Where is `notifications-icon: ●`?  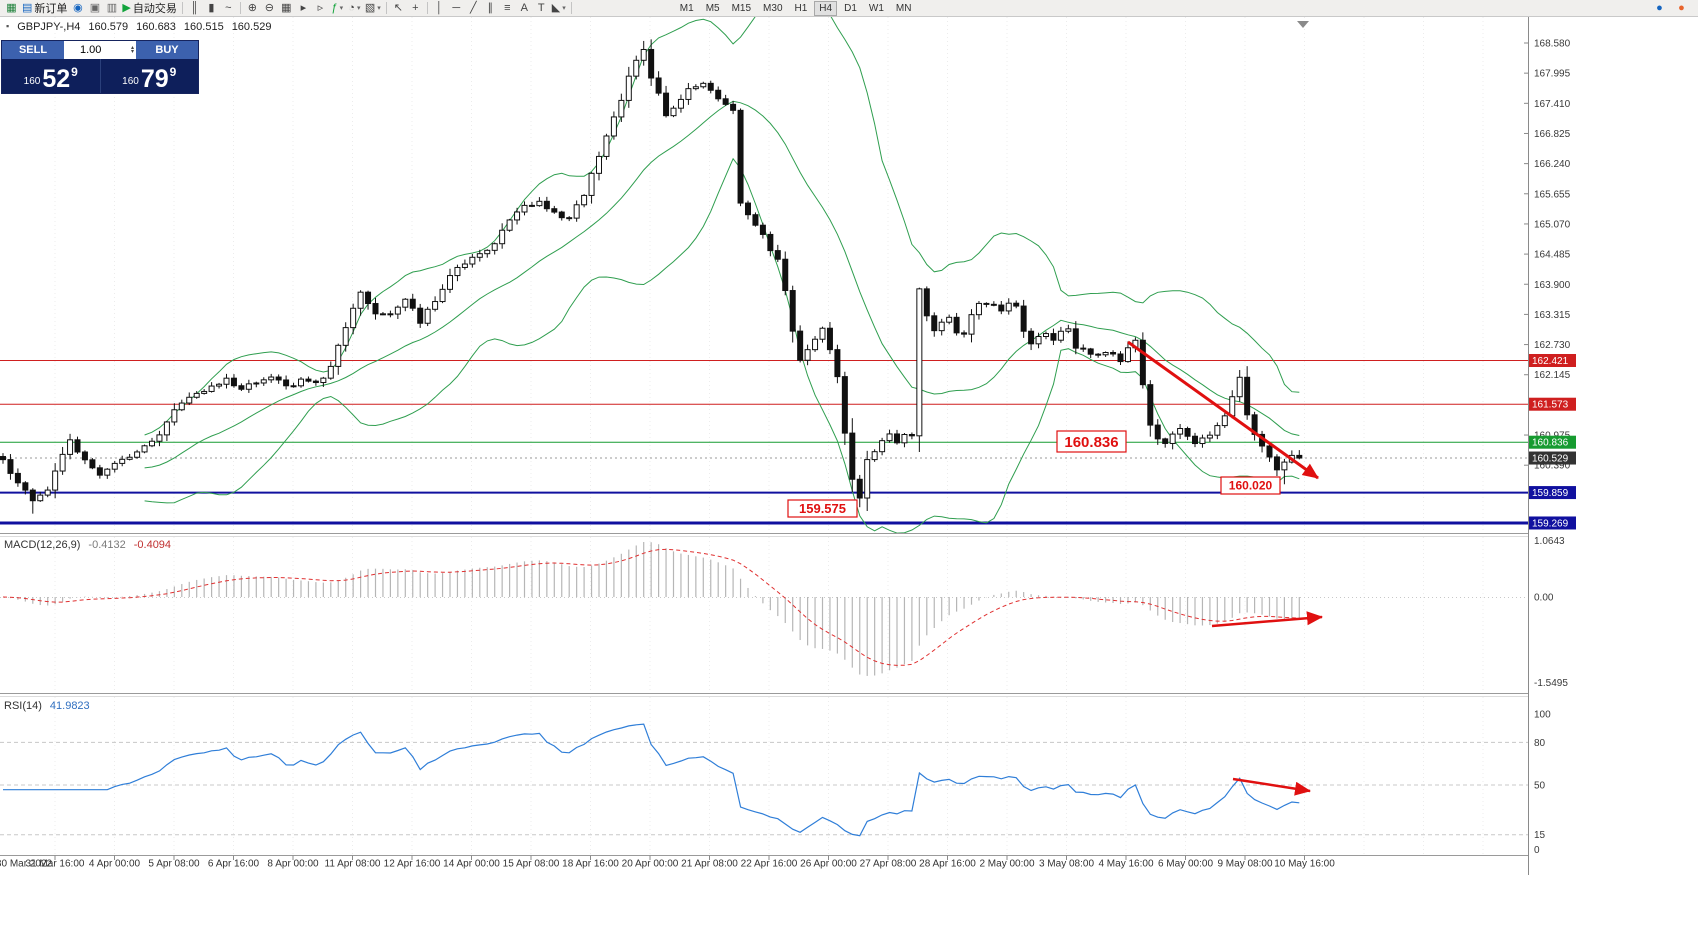 notifications-icon: ● is located at coordinates (1659, 8).